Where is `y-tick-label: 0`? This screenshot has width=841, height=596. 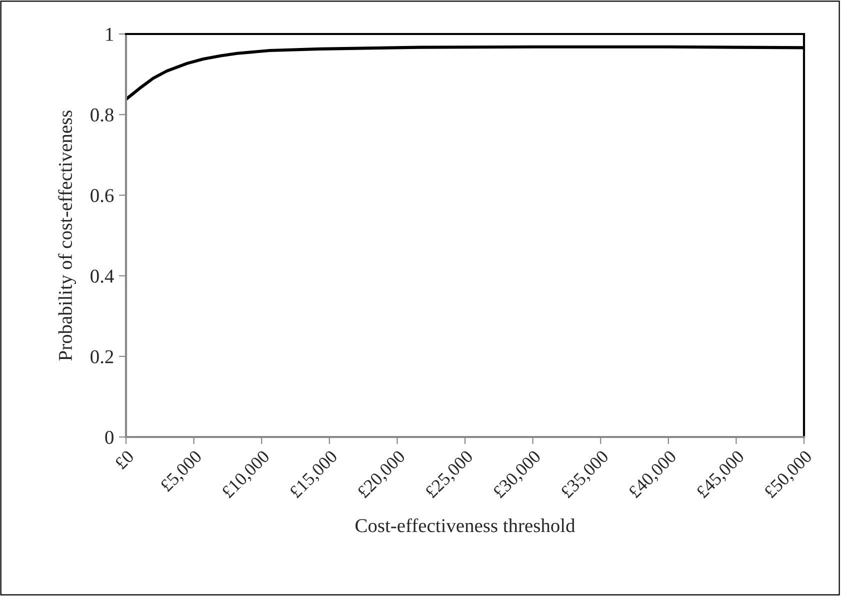 y-tick-label: 0 is located at coordinates (109, 437).